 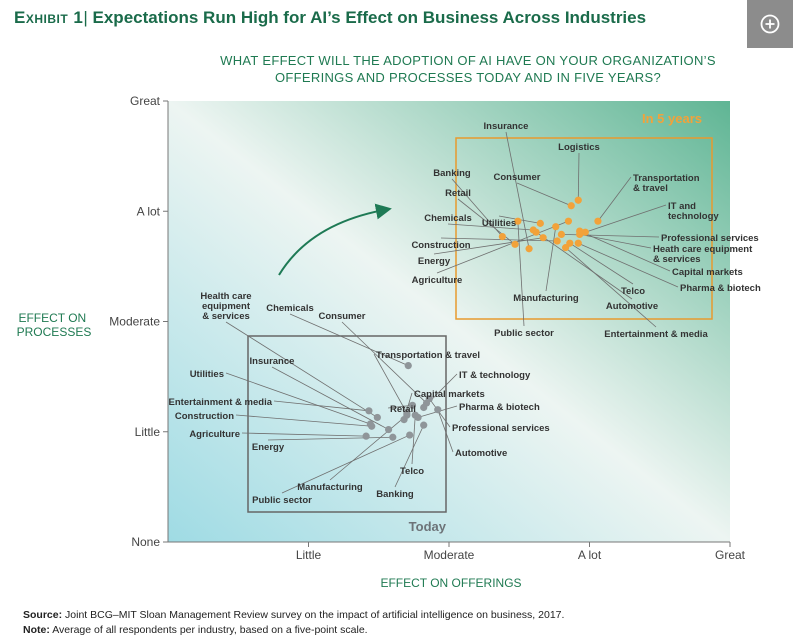 I want to click on point-label-line: Telco, so click(x=633, y=291).